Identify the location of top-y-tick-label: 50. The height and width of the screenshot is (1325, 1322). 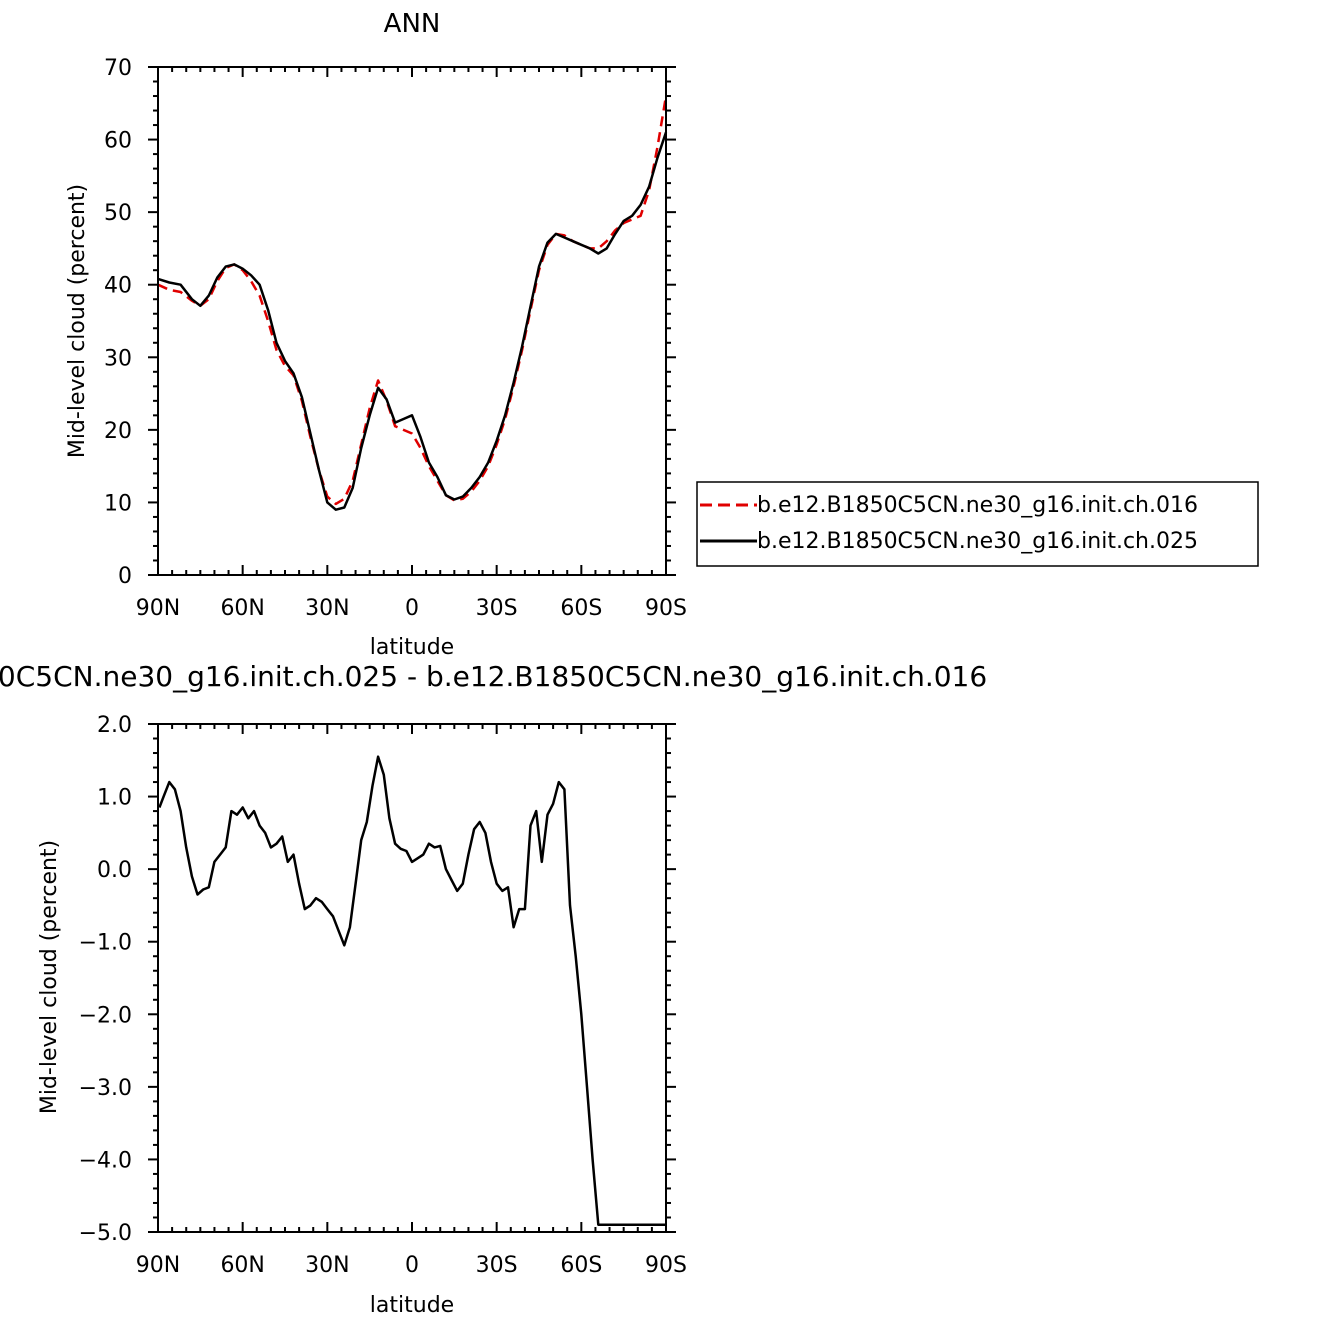
(118, 213).